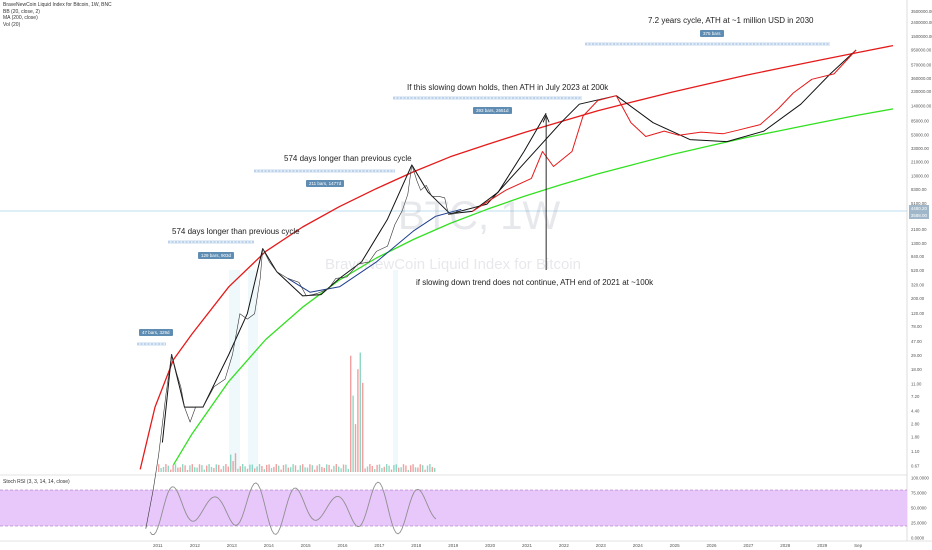 The width and height of the screenshot is (932, 550). I want to click on y-tick-label: 200.00, so click(918, 298).